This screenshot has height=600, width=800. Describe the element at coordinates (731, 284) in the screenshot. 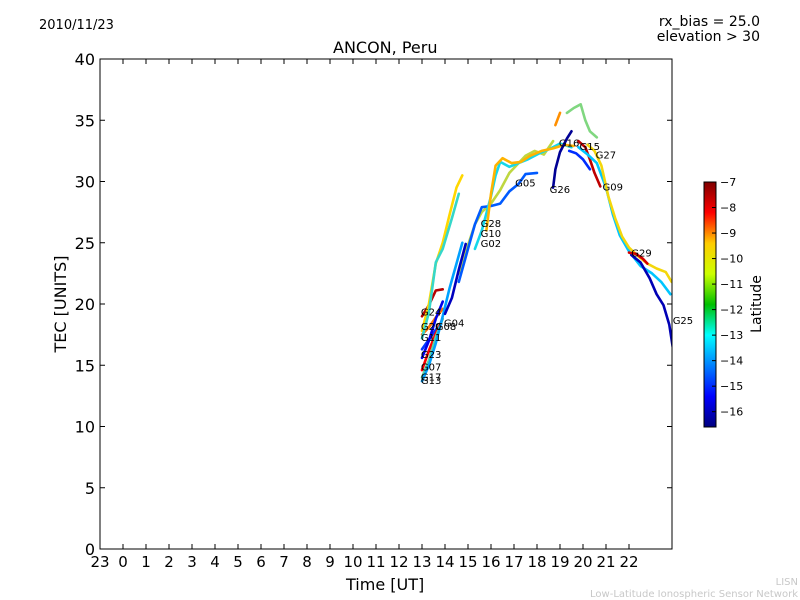

I see `colorbar-tick-label: −11` at that location.